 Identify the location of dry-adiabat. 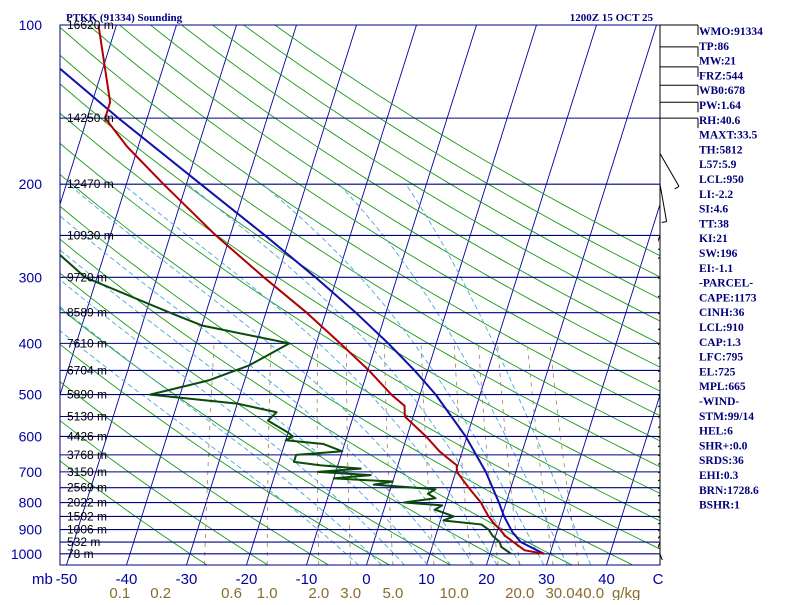
(164, 492).